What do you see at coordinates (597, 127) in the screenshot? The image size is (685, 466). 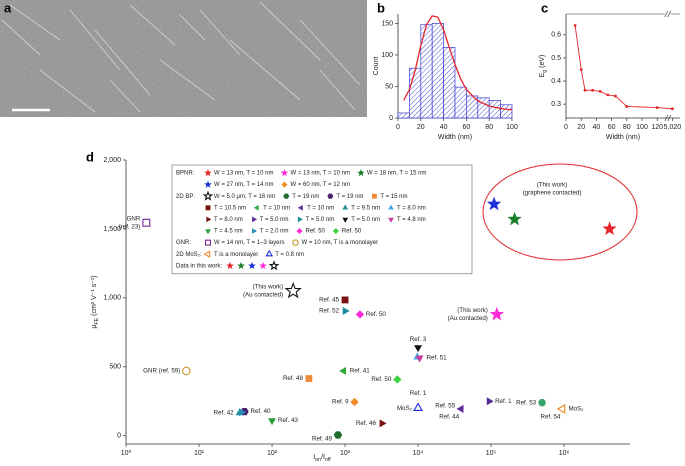 I see `x-tick-label: 40` at bounding box center [597, 127].